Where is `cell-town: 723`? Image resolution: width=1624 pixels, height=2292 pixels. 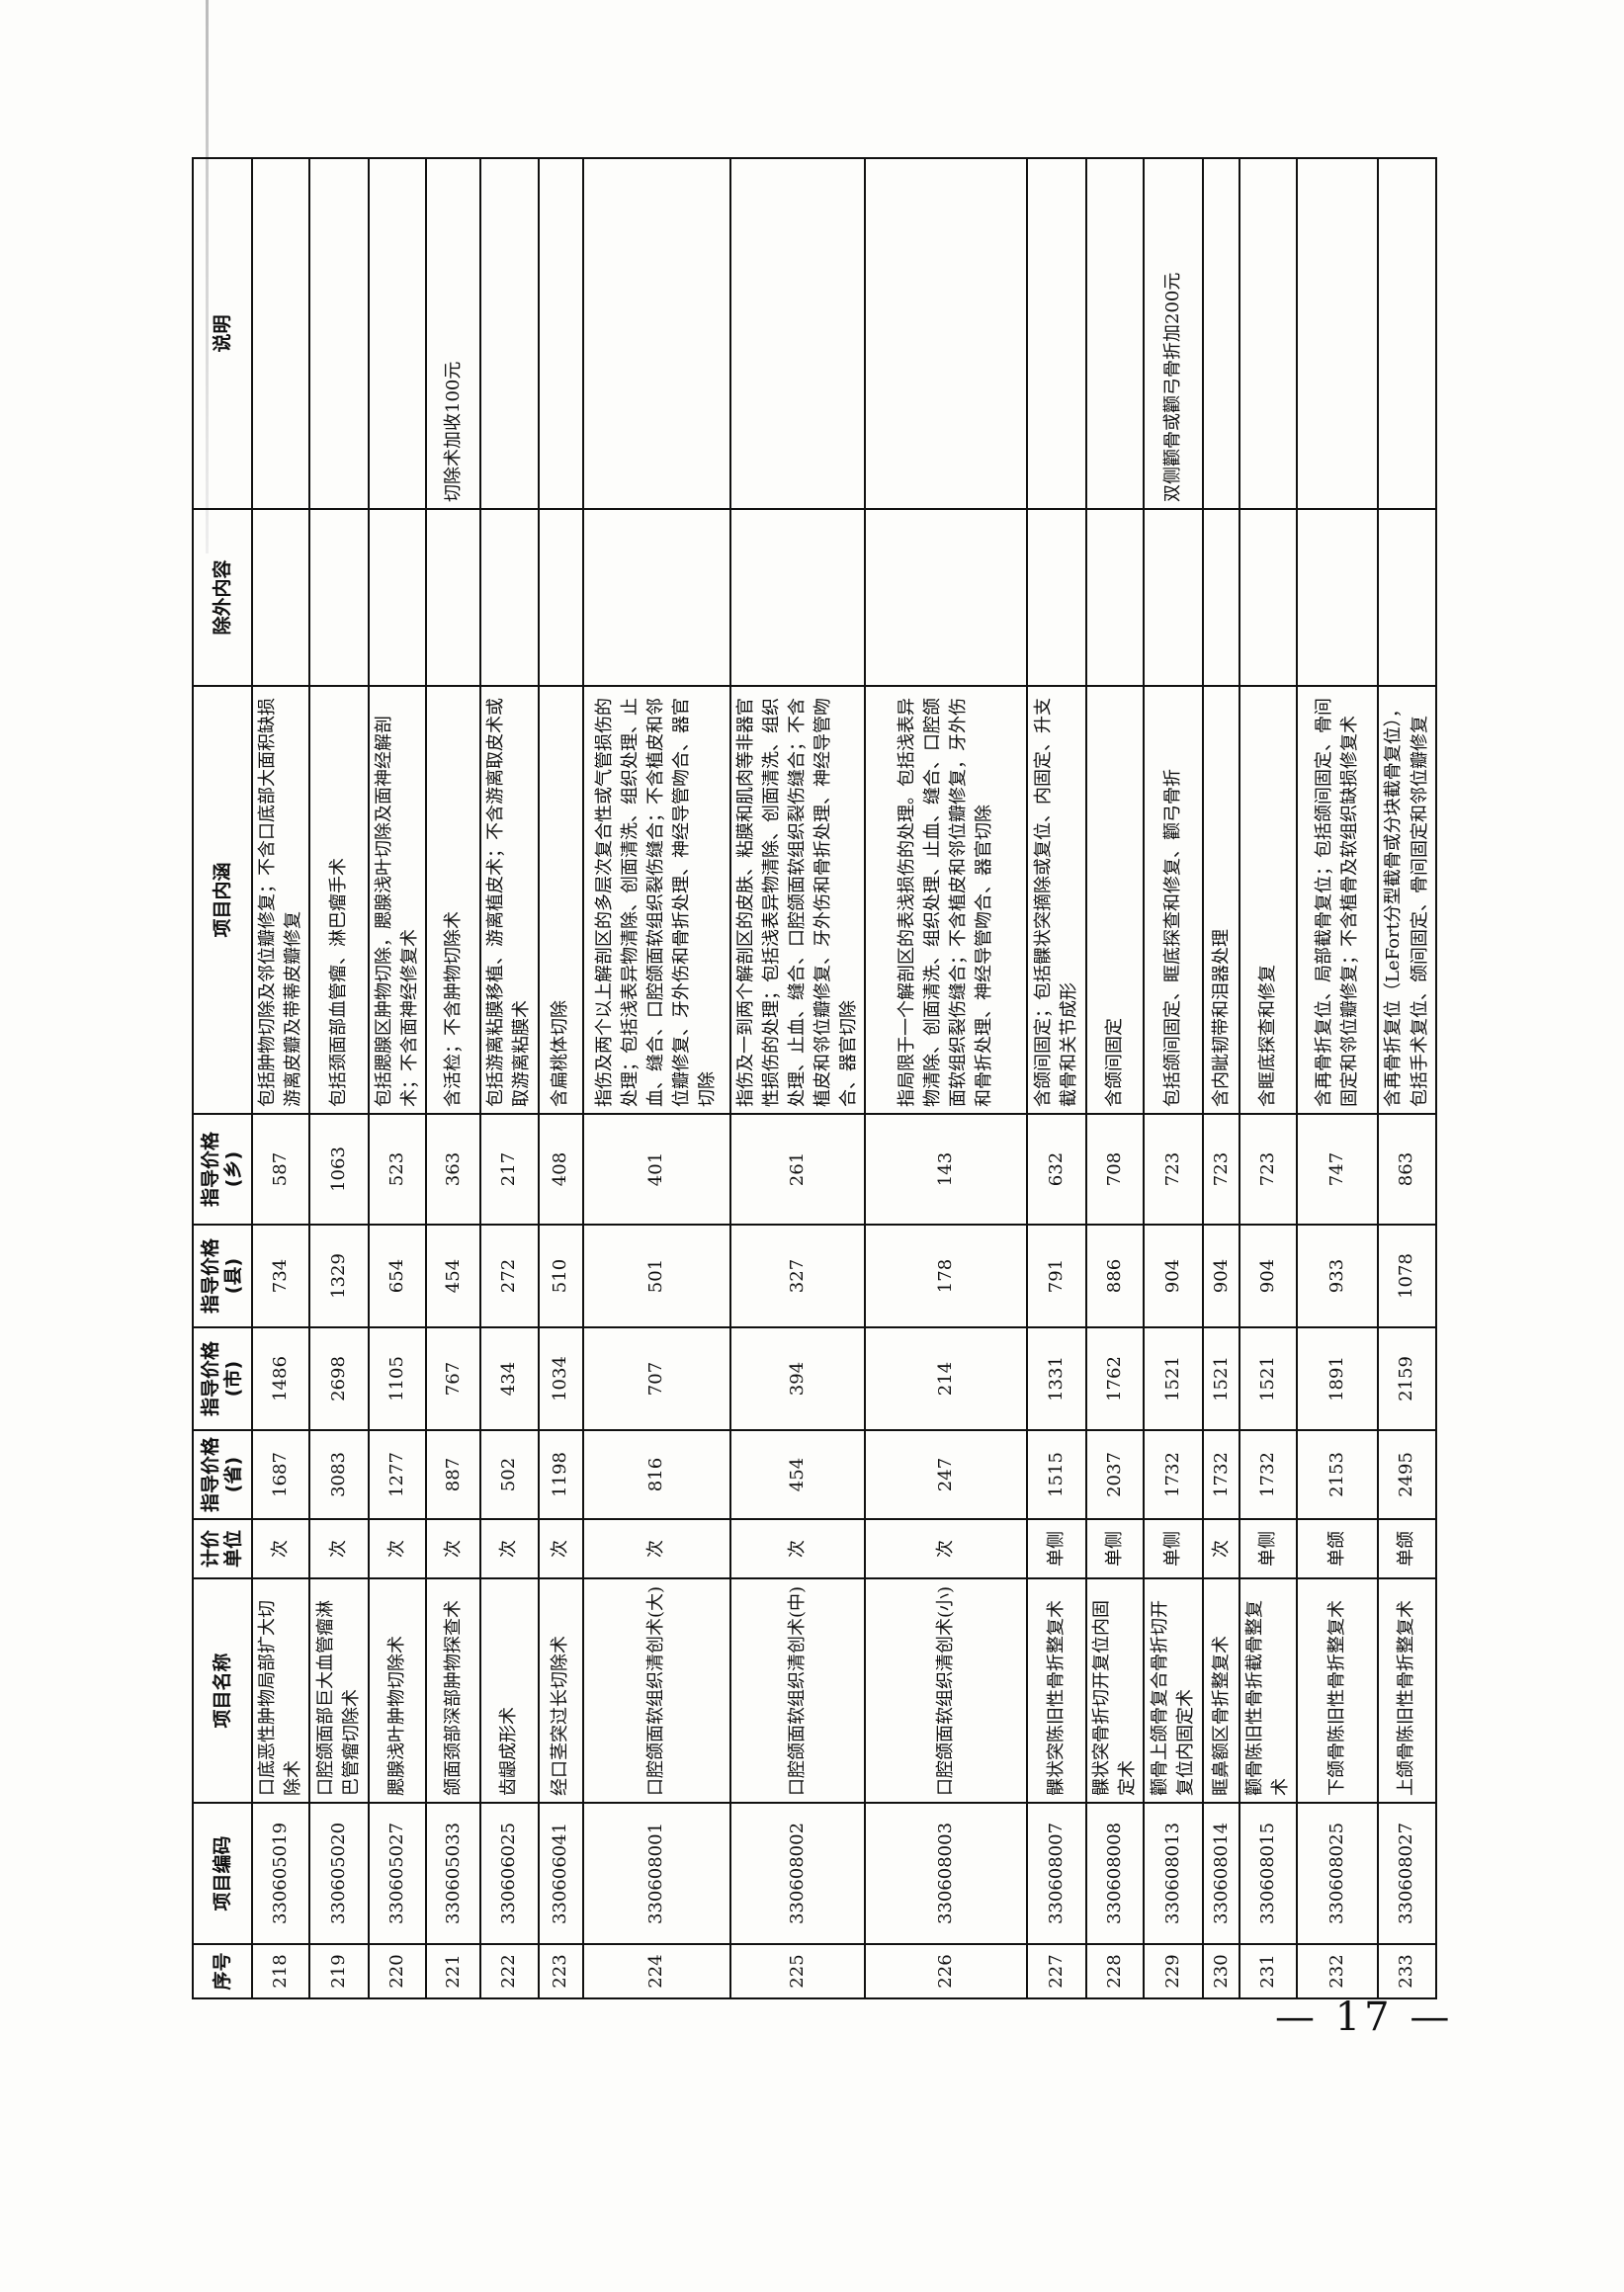
cell-town: 723 is located at coordinates (1174, 1169).